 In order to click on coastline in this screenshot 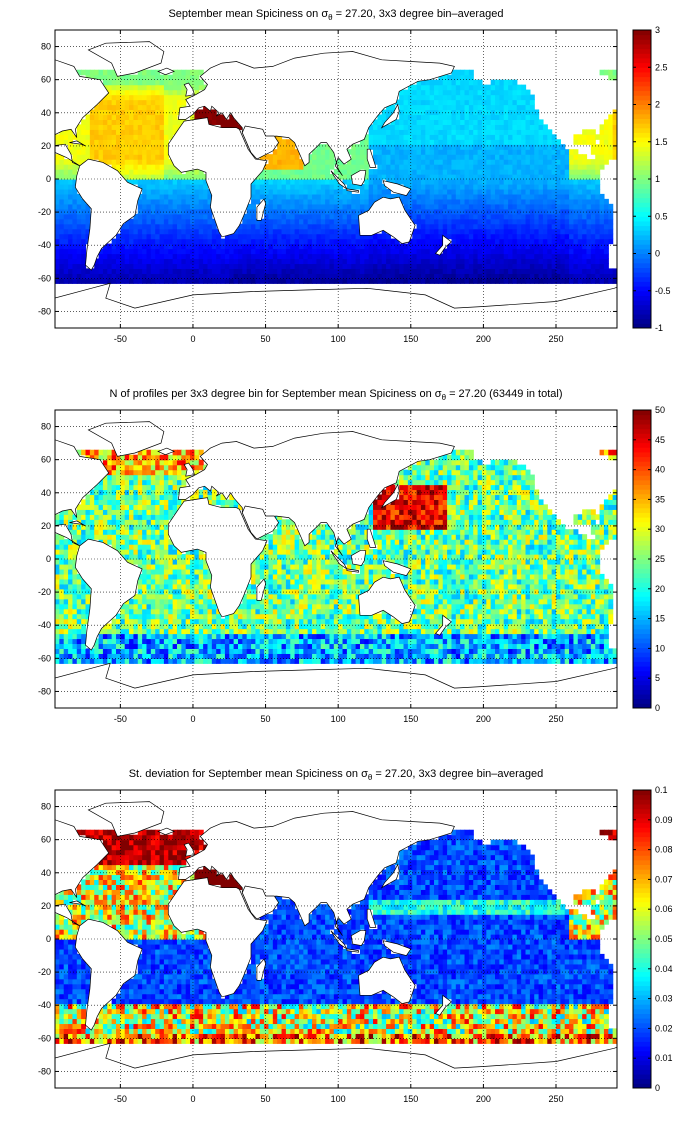, I will do `click(189, 89)`.